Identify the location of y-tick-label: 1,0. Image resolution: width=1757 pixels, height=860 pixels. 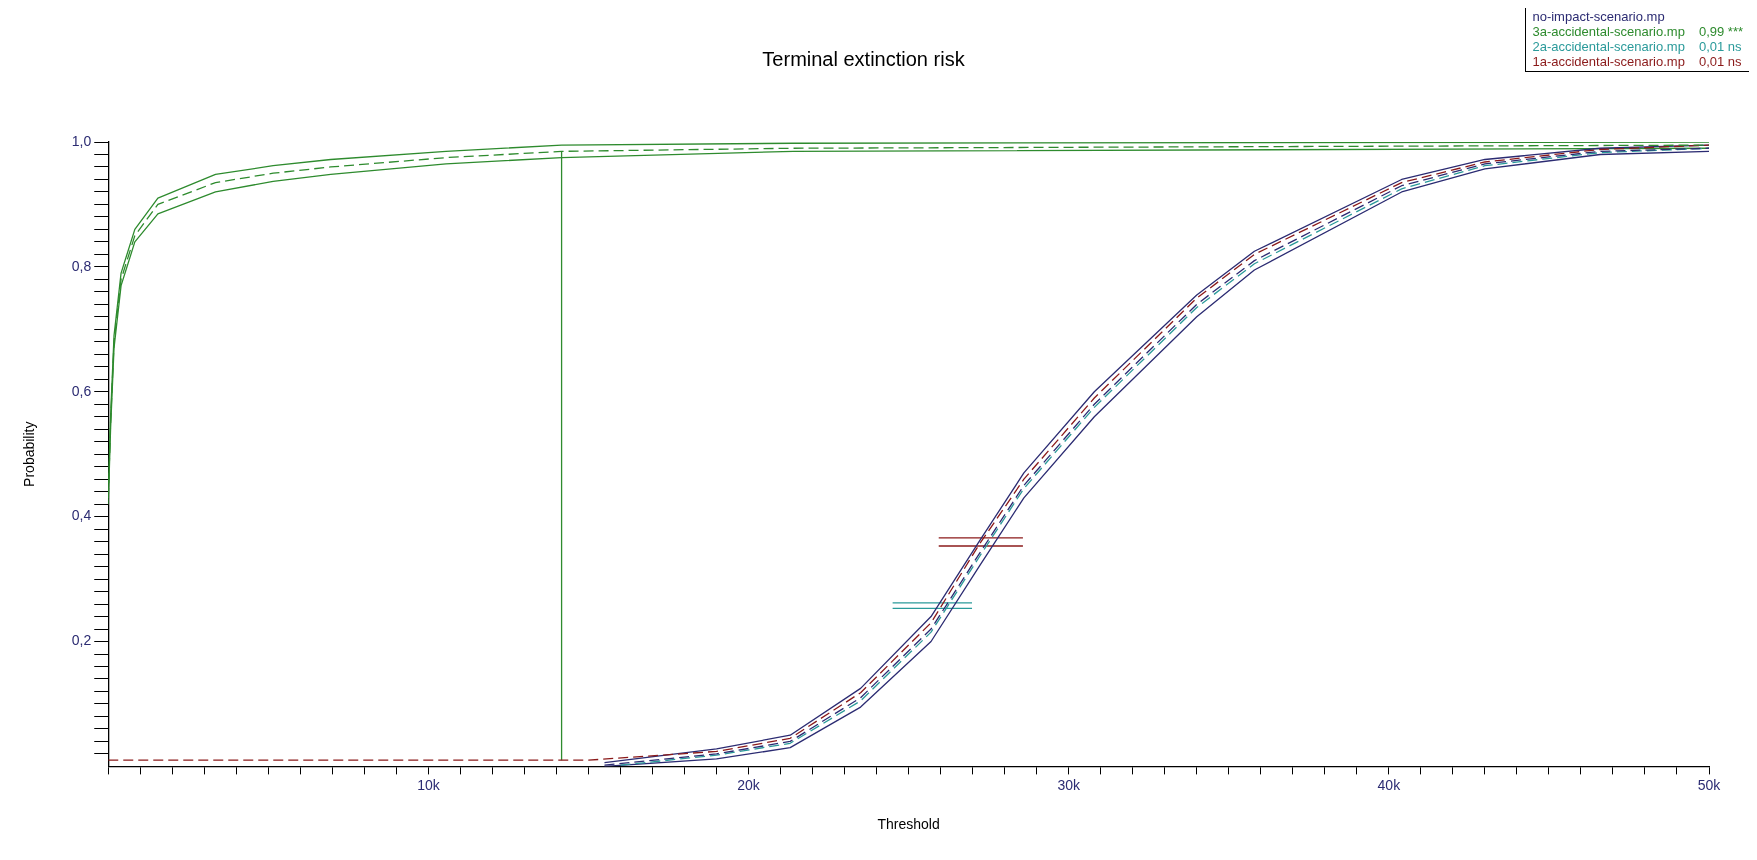
(81, 140).